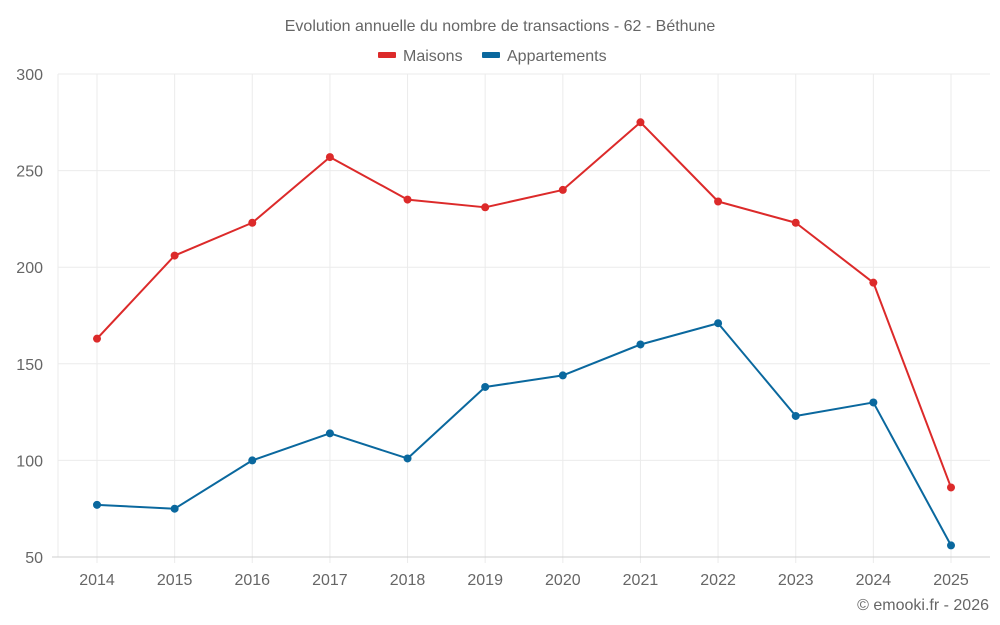 Image resolution: width=1000 pixels, height=625 pixels. I want to click on x-tick-label: 2017, so click(330, 580).